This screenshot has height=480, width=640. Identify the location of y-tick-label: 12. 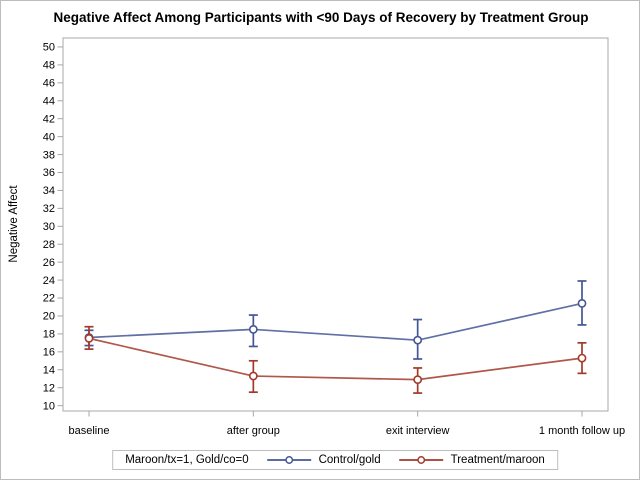
(49, 388).